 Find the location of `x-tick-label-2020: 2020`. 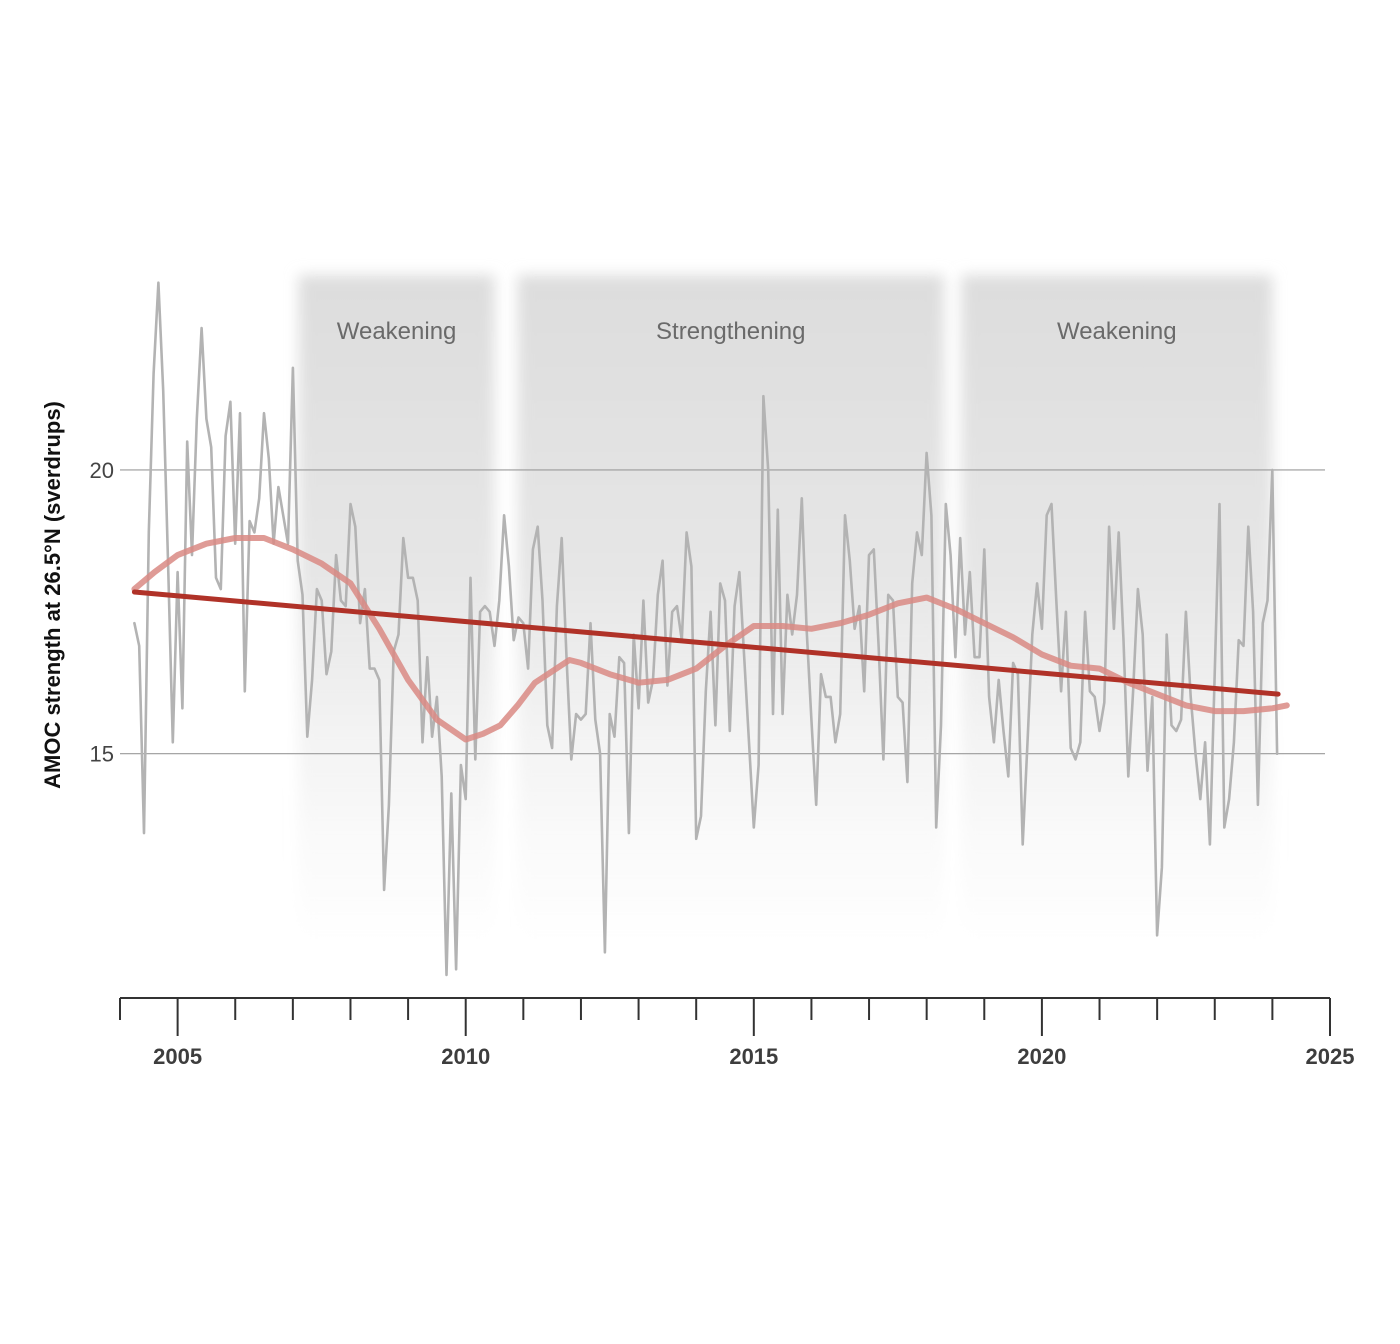

x-tick-label-2020: 2020 is located at coordinates (1041, 1056).